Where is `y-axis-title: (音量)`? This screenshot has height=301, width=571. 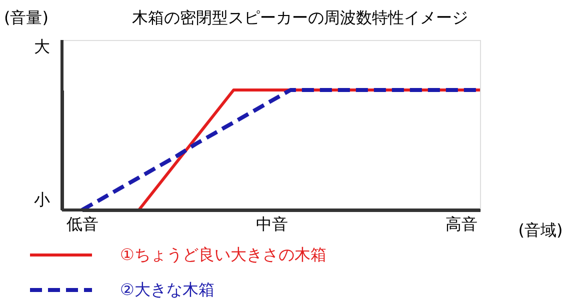 y-axis-title: (音量) is located at coordinates (26, 17).